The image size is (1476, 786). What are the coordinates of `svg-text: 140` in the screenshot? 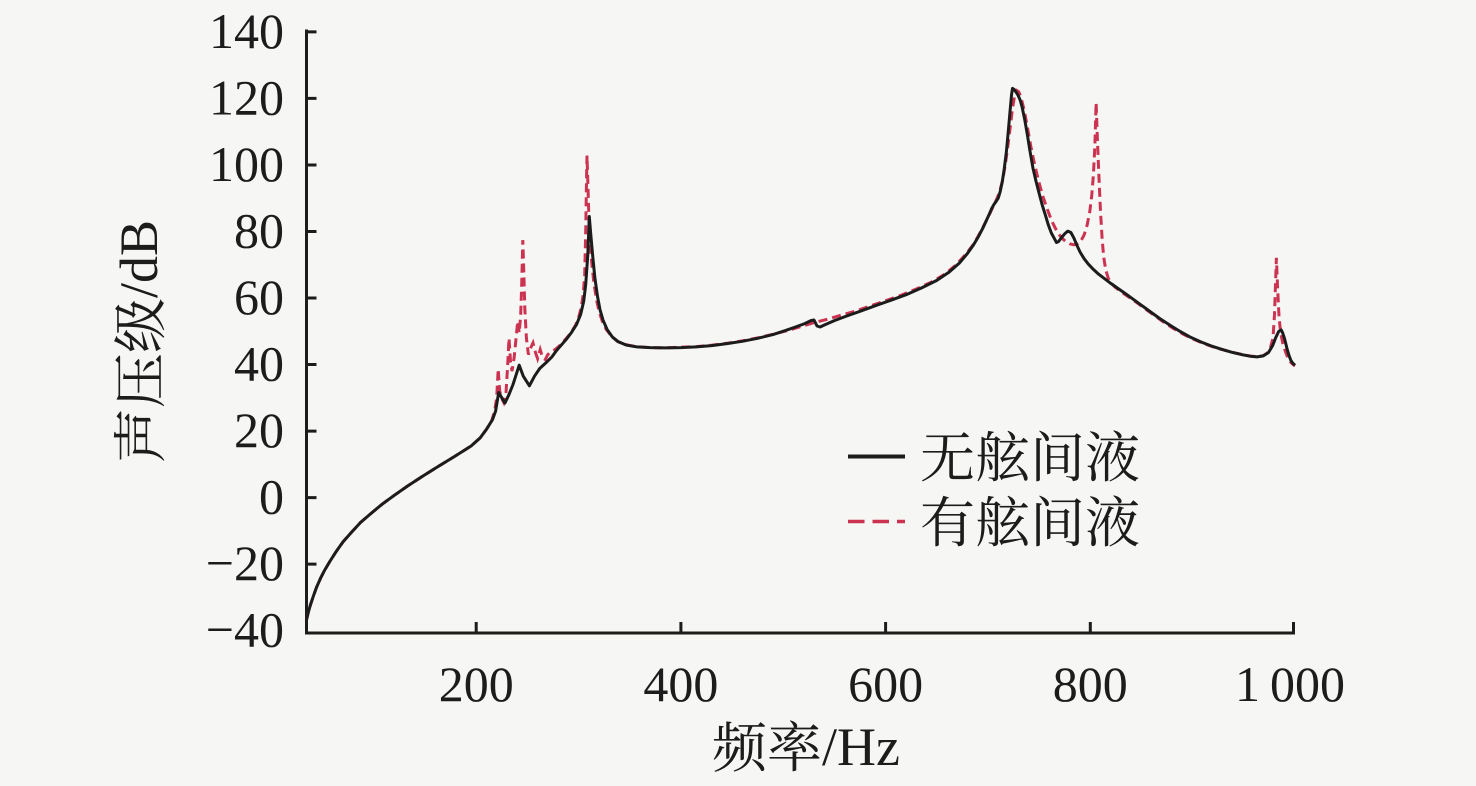 It's located at (246, 31).